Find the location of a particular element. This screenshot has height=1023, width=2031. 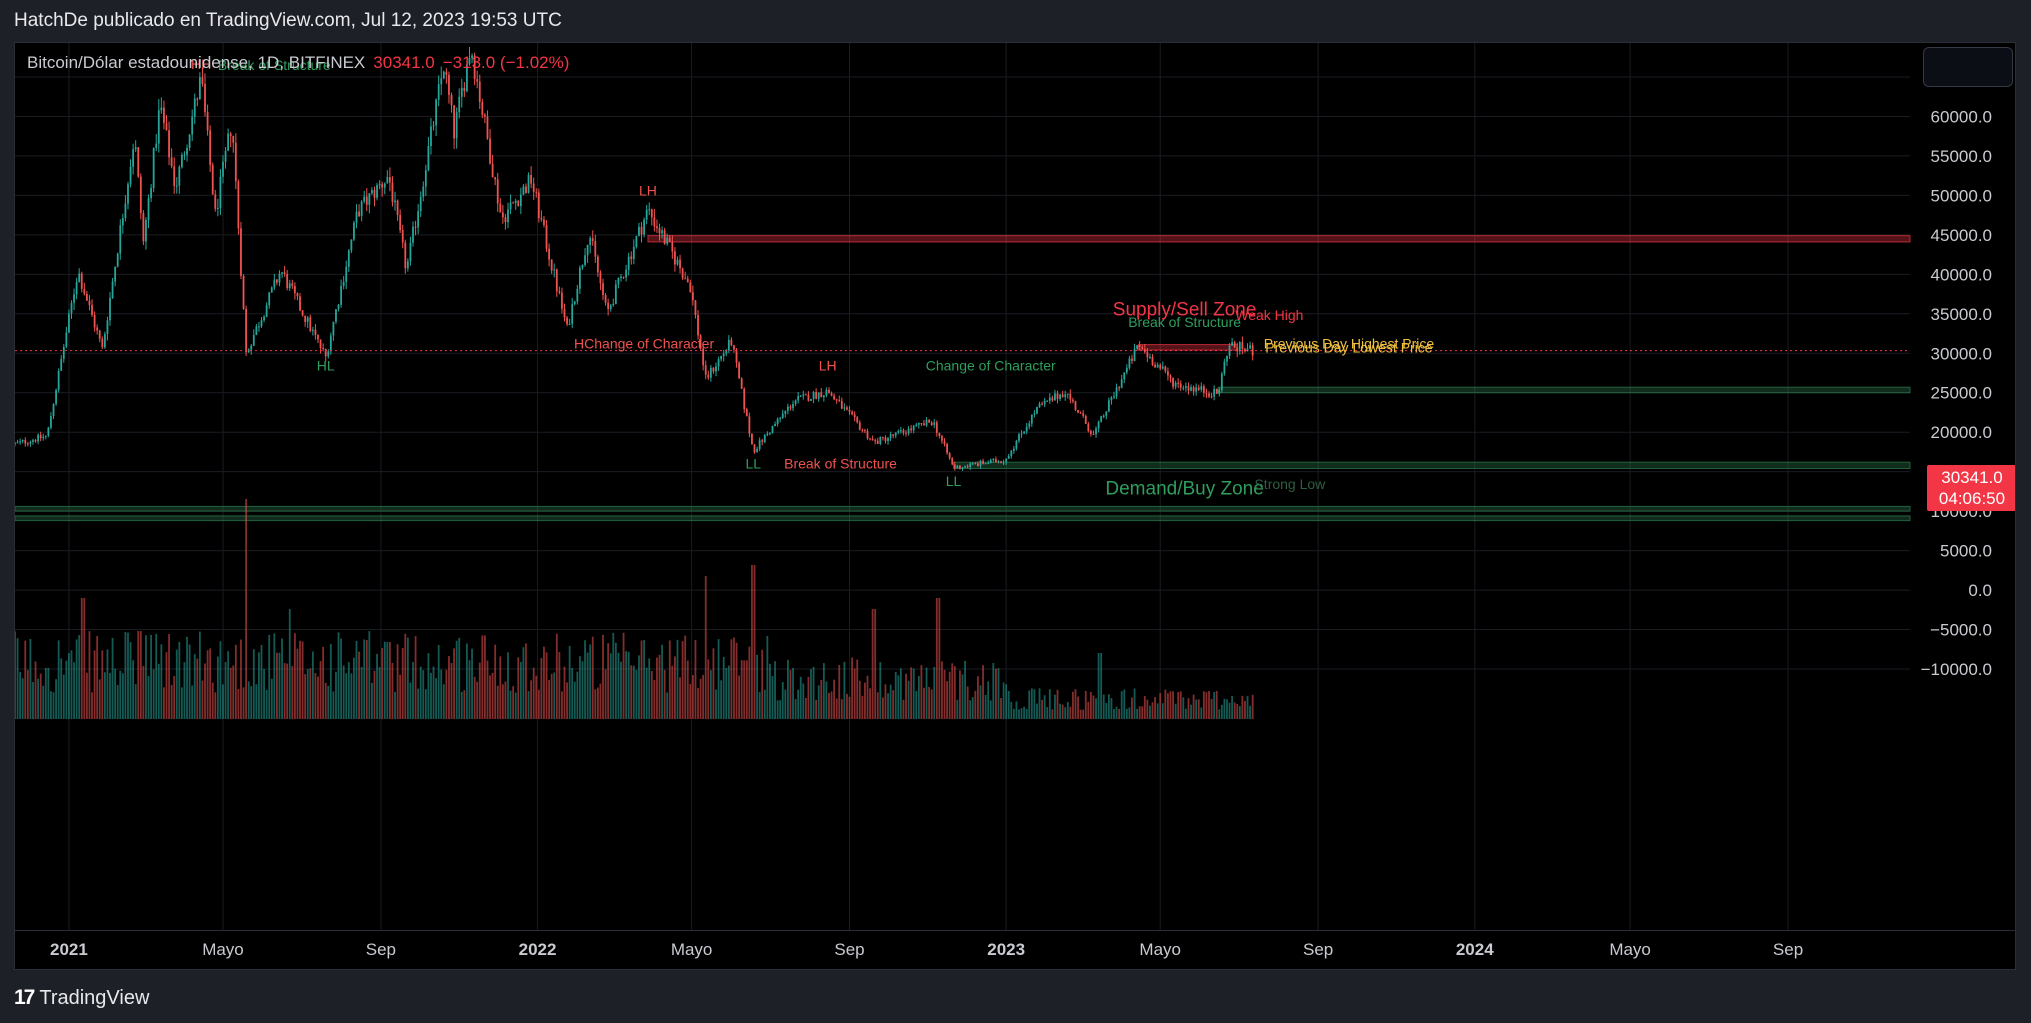

price-tick-label: 50000.0 is located at coordinates (1961, 195).